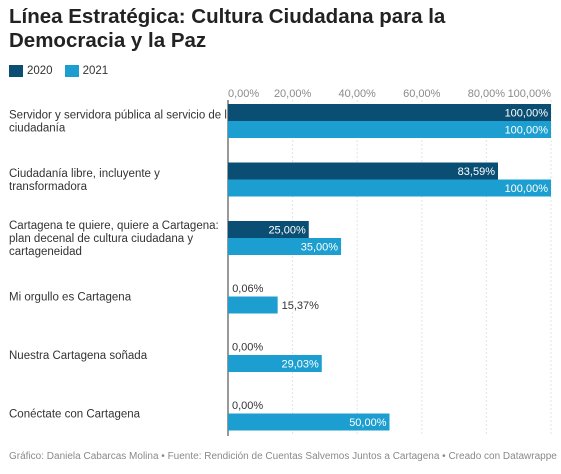 The image size is (561, 474). Describe the element at coordinates (477, 172) in the screenshot. I see `data-label: 83,59%` at that location.